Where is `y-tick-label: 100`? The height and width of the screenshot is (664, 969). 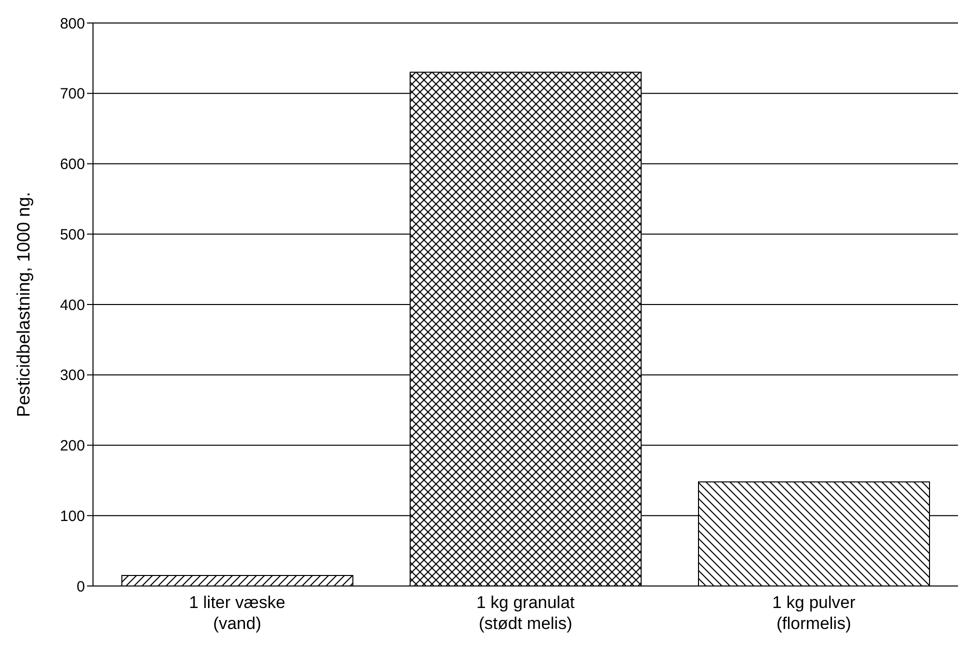 y-tick-label: 100 is located at coordinates (72, 516).